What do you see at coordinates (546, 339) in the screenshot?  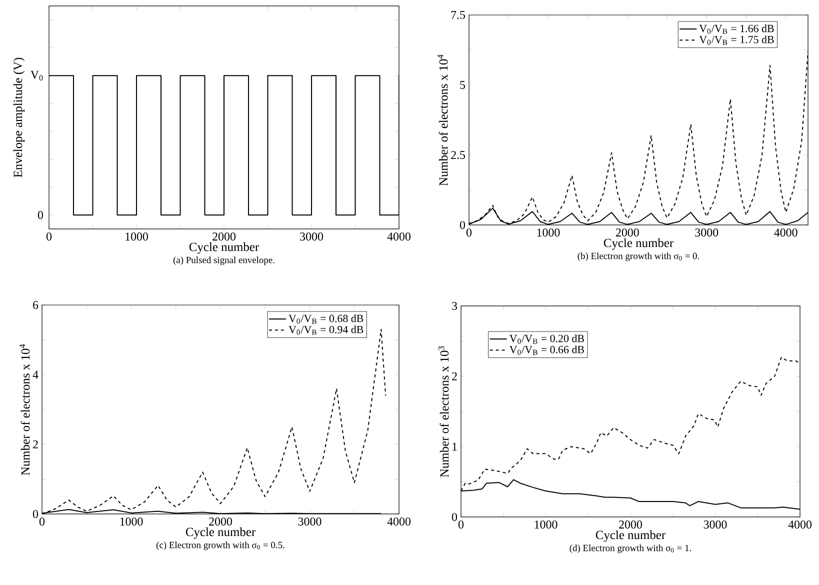 I see `legend-label: V$_{0}$/V$_{B}$ = 0.20 dB` at bounding box center [546, 339].